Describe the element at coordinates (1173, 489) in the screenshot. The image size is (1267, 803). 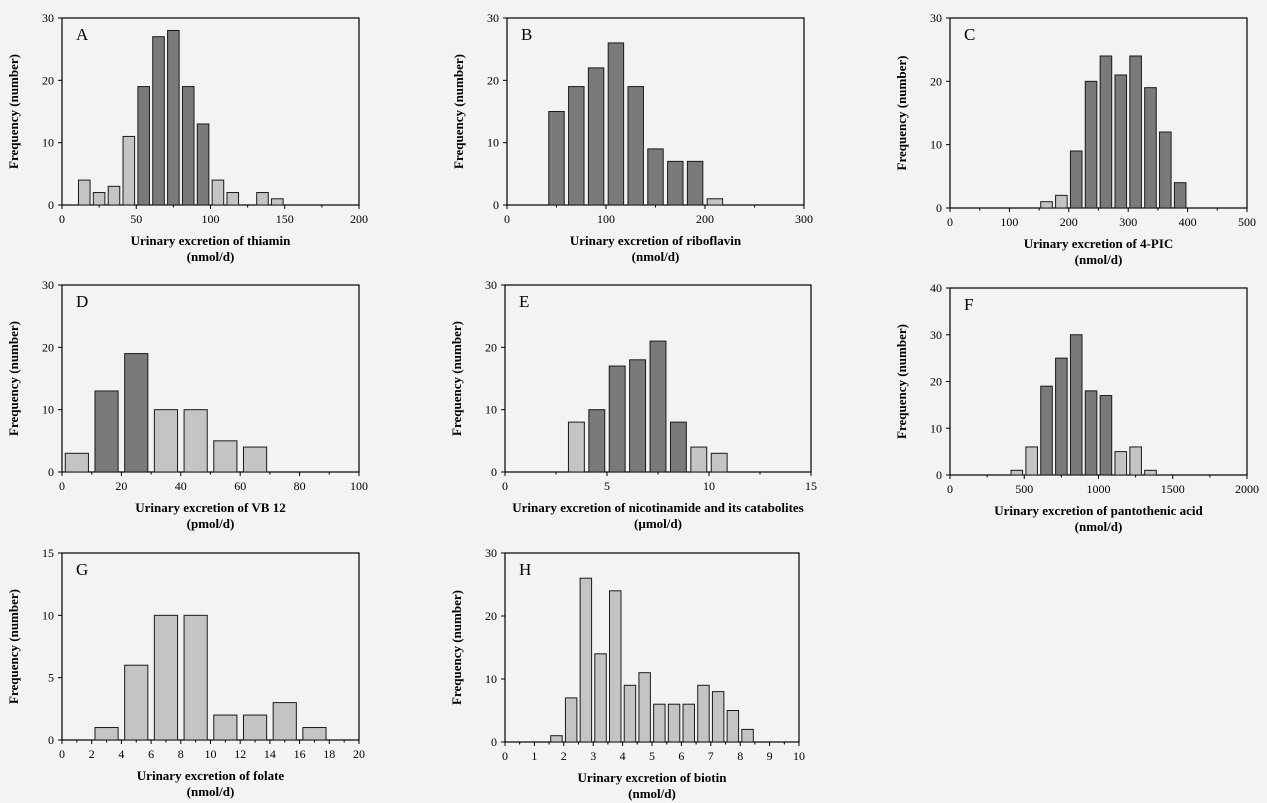
I see `x-tick-label: 1500` at that location.